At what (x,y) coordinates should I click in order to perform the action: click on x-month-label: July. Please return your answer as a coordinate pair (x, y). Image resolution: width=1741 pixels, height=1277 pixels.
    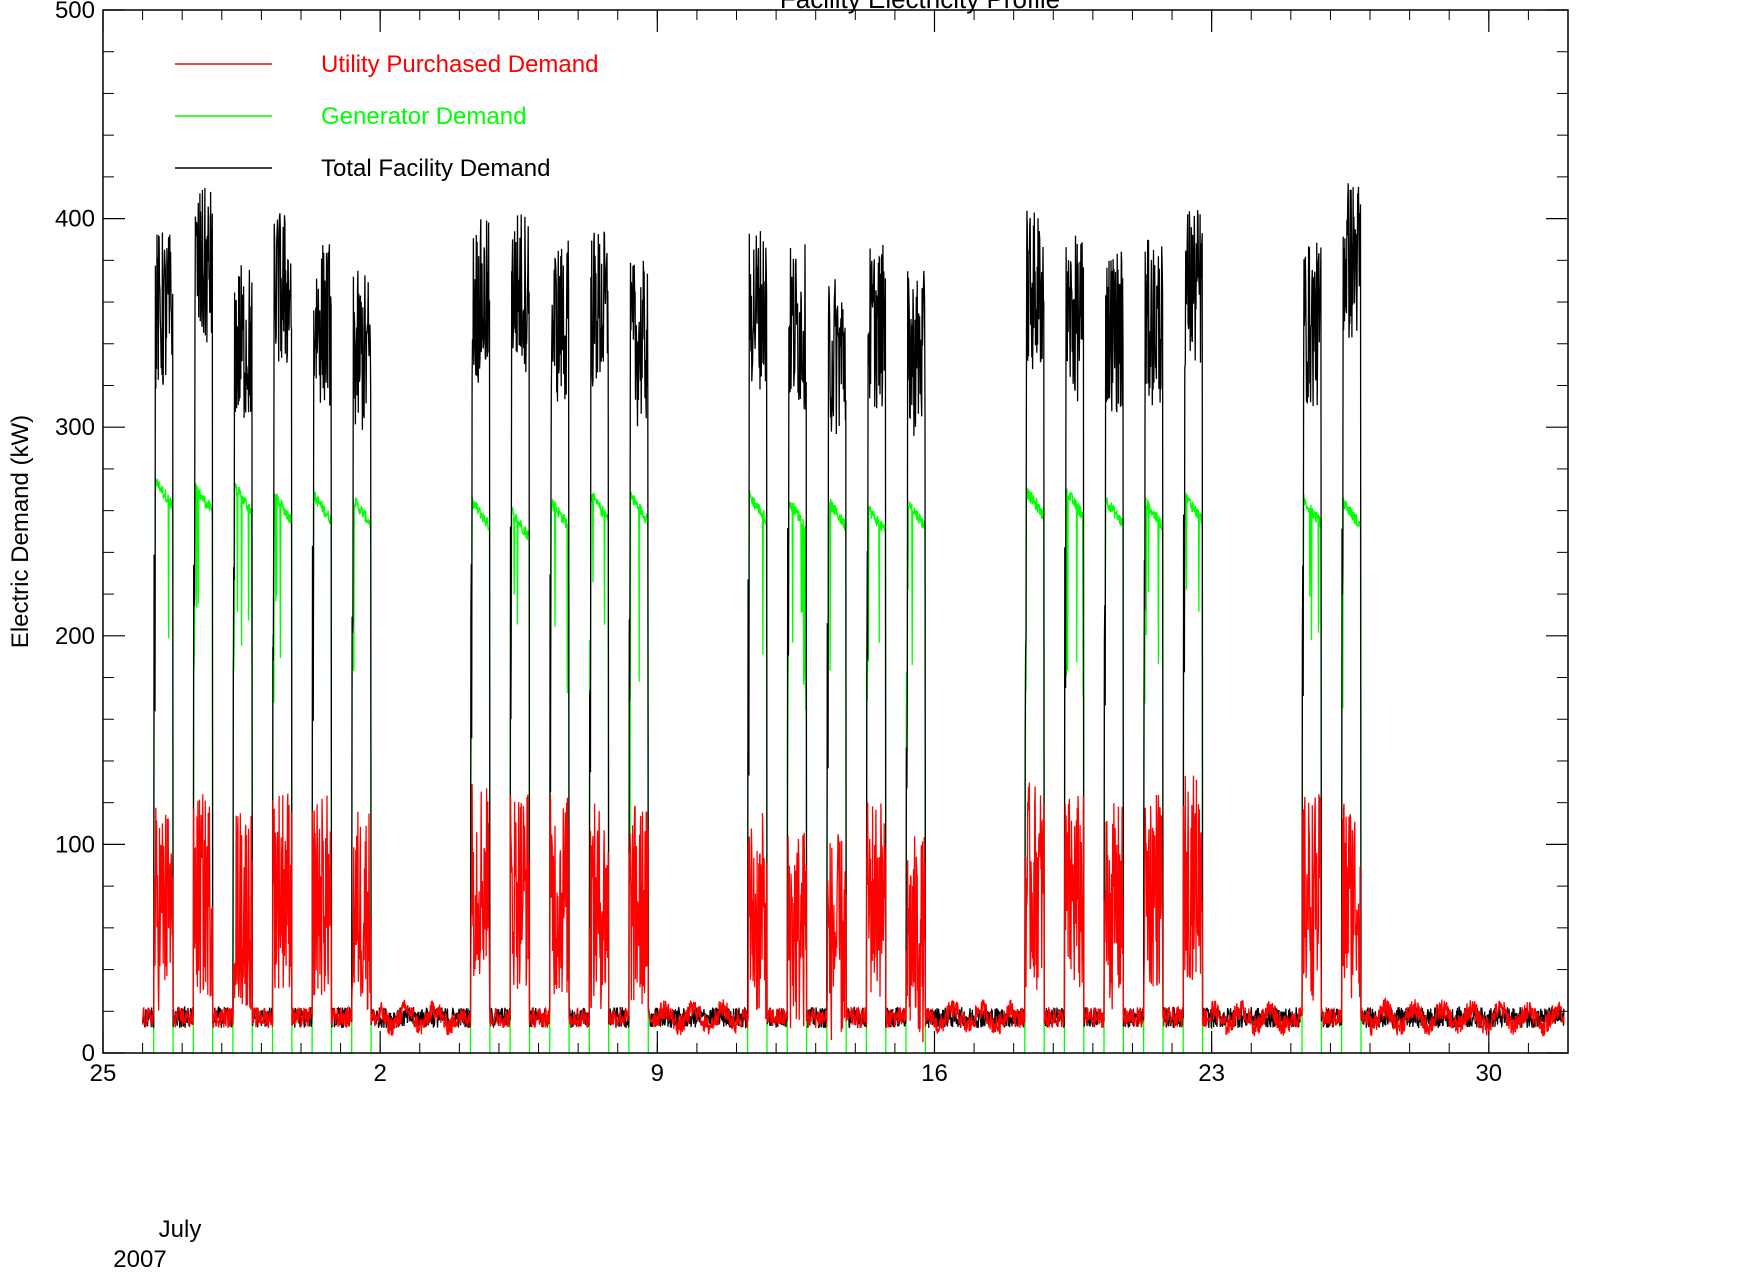
    Looking at the image, I should click on (180, 1229).